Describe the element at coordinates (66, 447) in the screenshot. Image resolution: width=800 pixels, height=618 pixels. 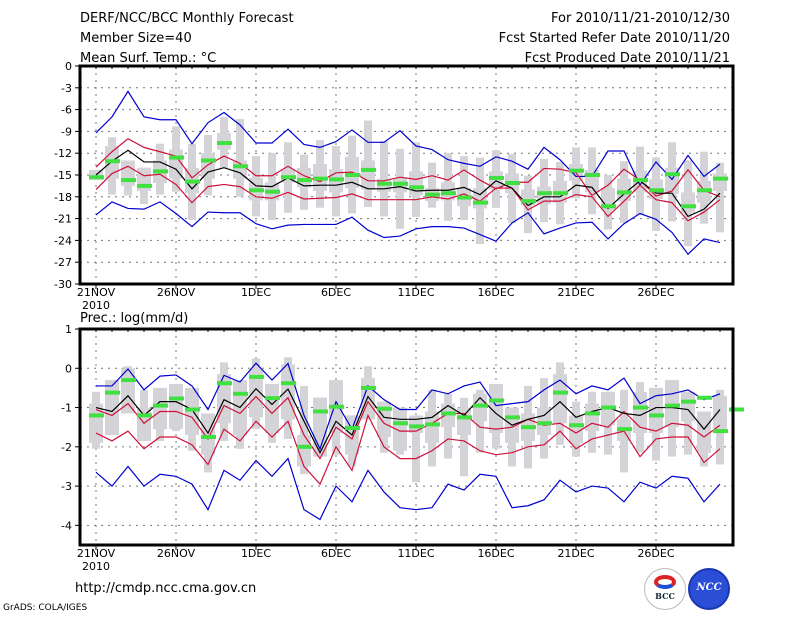
I see `y-tick-label: -2` at that location.